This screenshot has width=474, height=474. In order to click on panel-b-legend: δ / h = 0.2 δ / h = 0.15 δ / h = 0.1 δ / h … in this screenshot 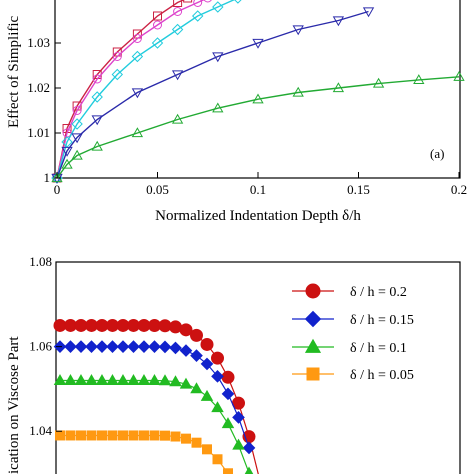, I will do `click(353, 333)`.